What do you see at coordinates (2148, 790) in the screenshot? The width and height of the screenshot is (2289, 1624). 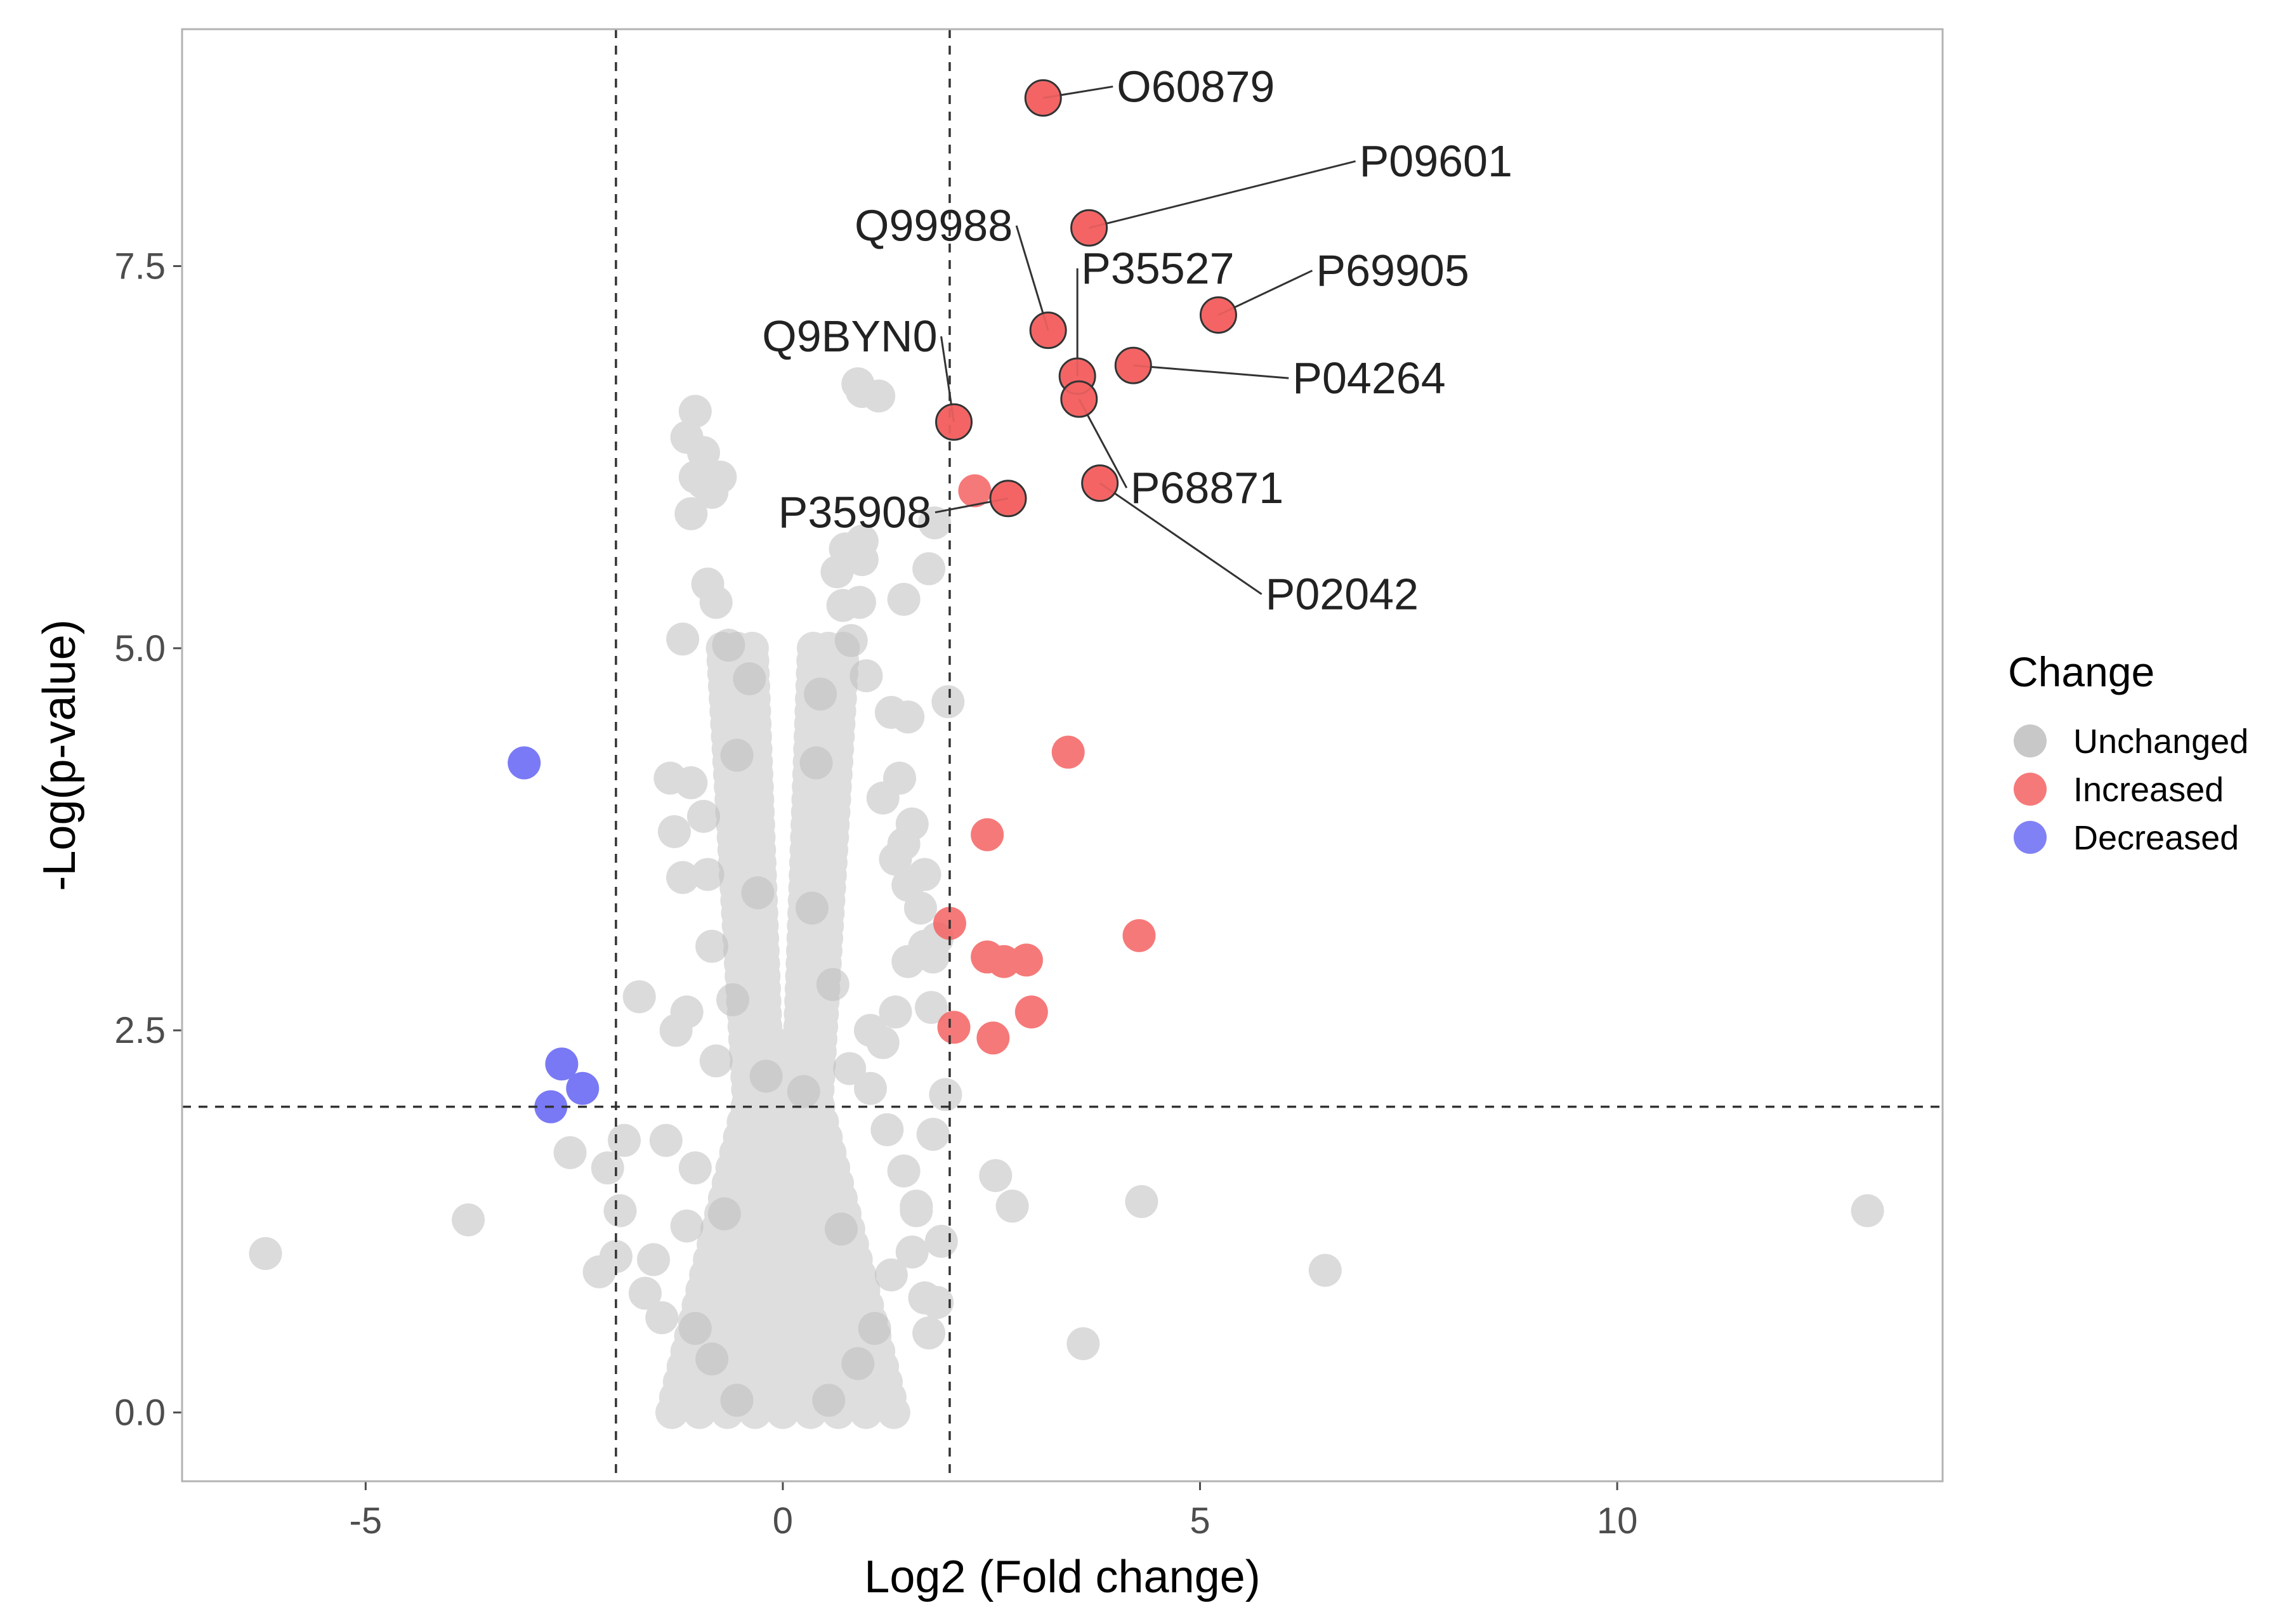 I see `legend-label-increased: Increased` at bounding box center [2148, 790].